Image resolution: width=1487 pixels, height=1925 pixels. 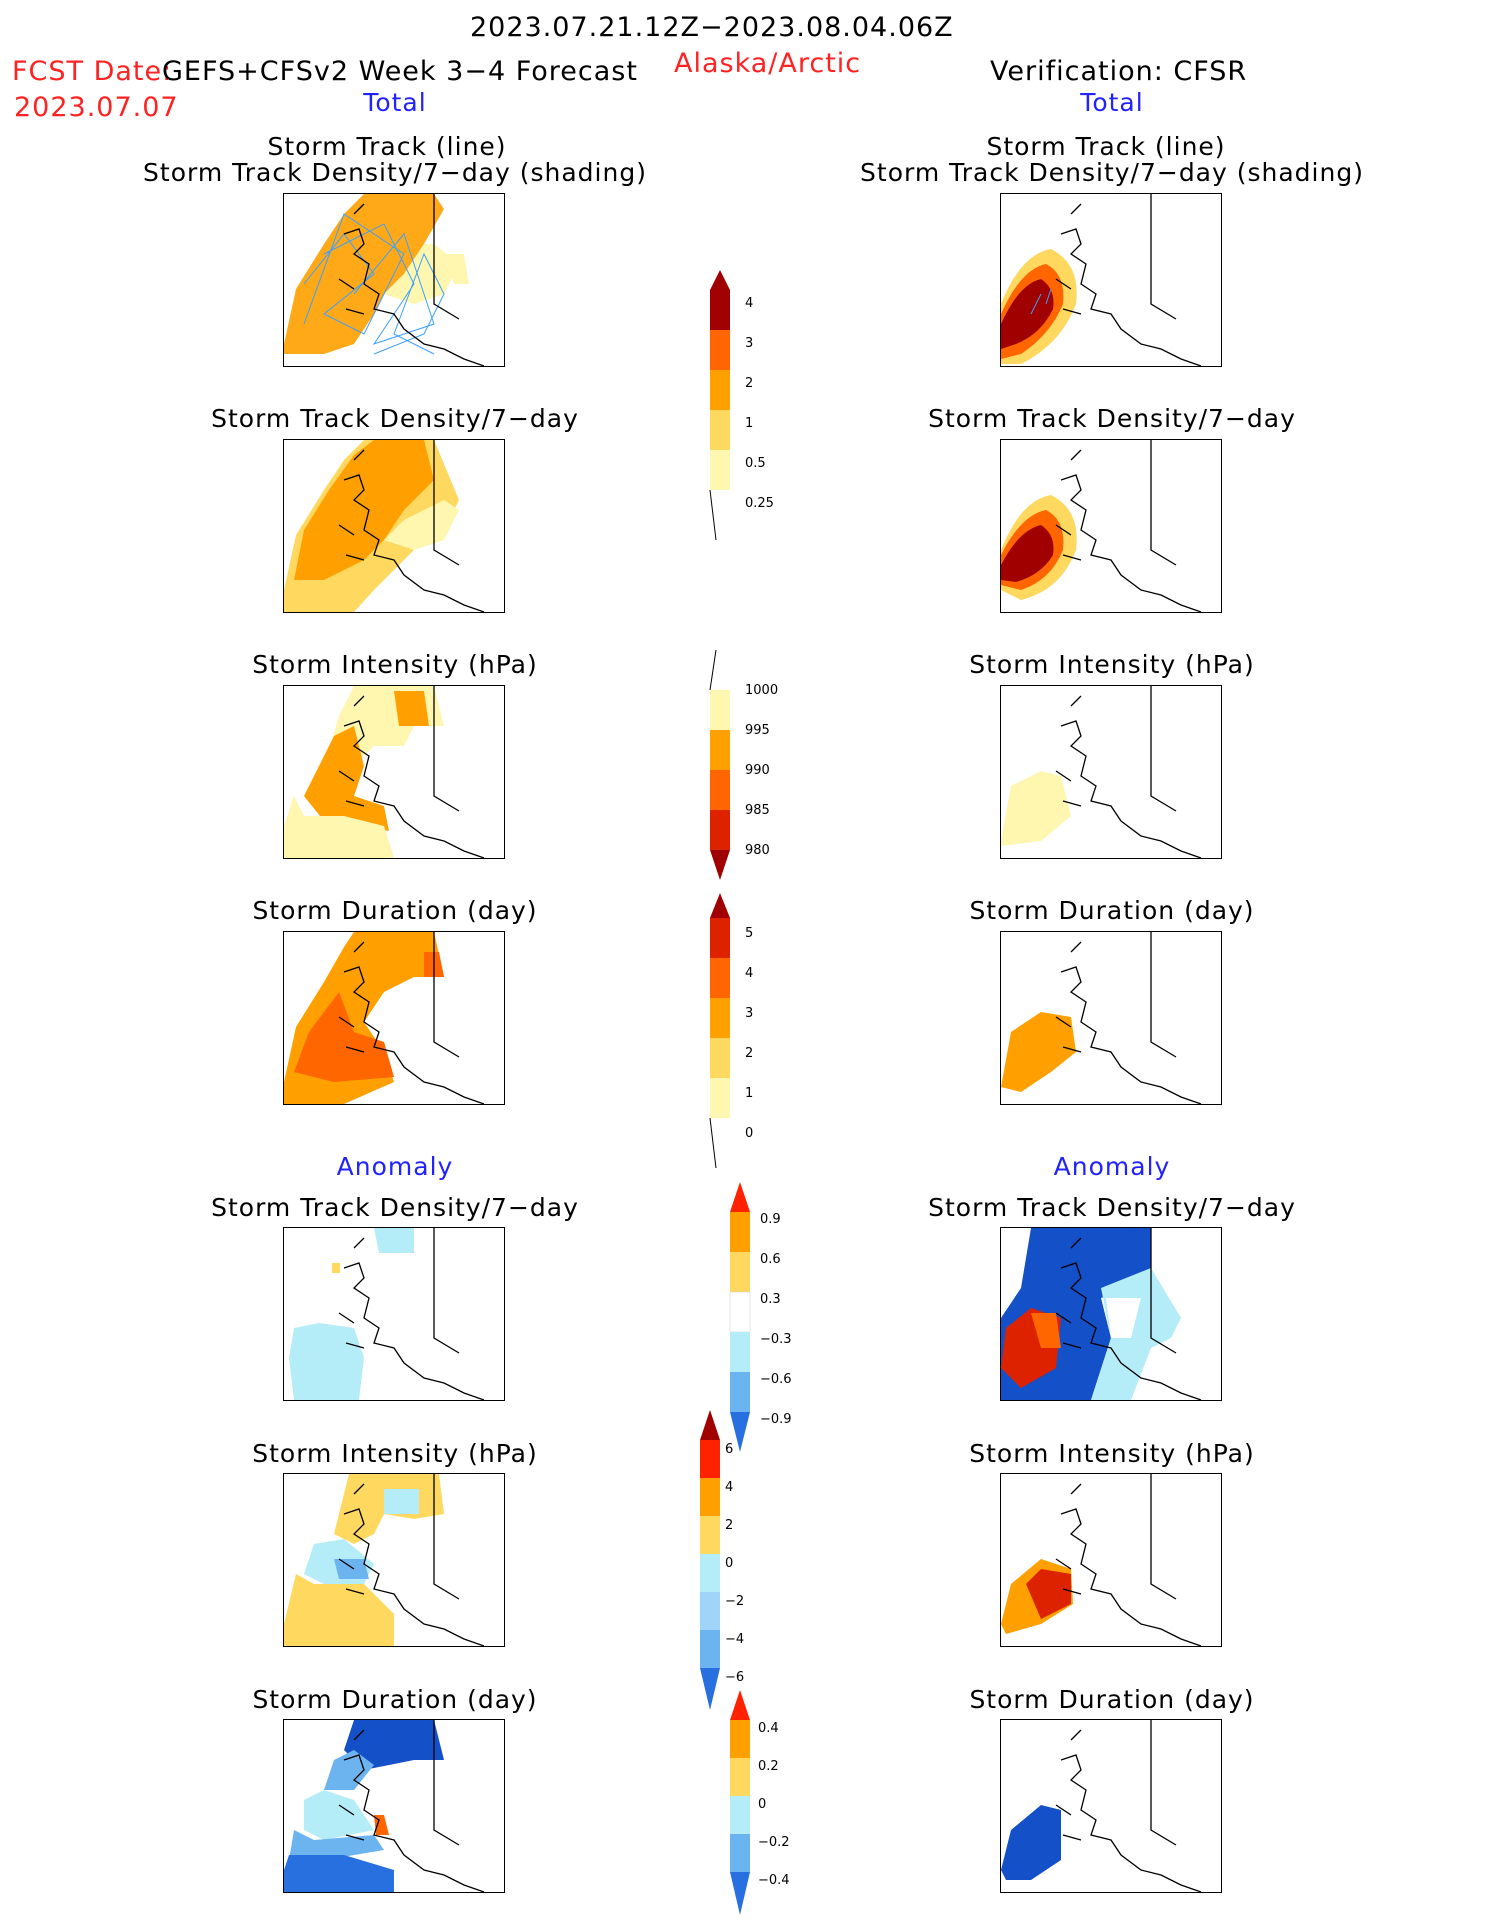 I want to click on cbar-tick: 985, so click(x=757, y=810).